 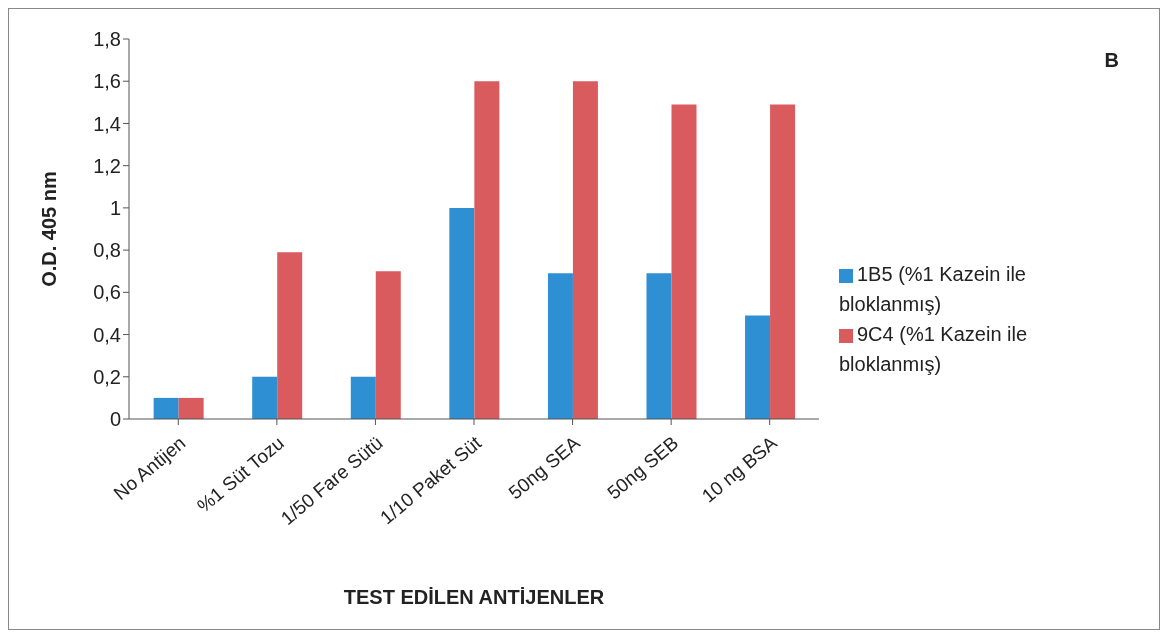 What do you see at coordinates (107, 165) in the screenshot?
I see `y-tick-label: 1,2` at bounding box center [107, 165].